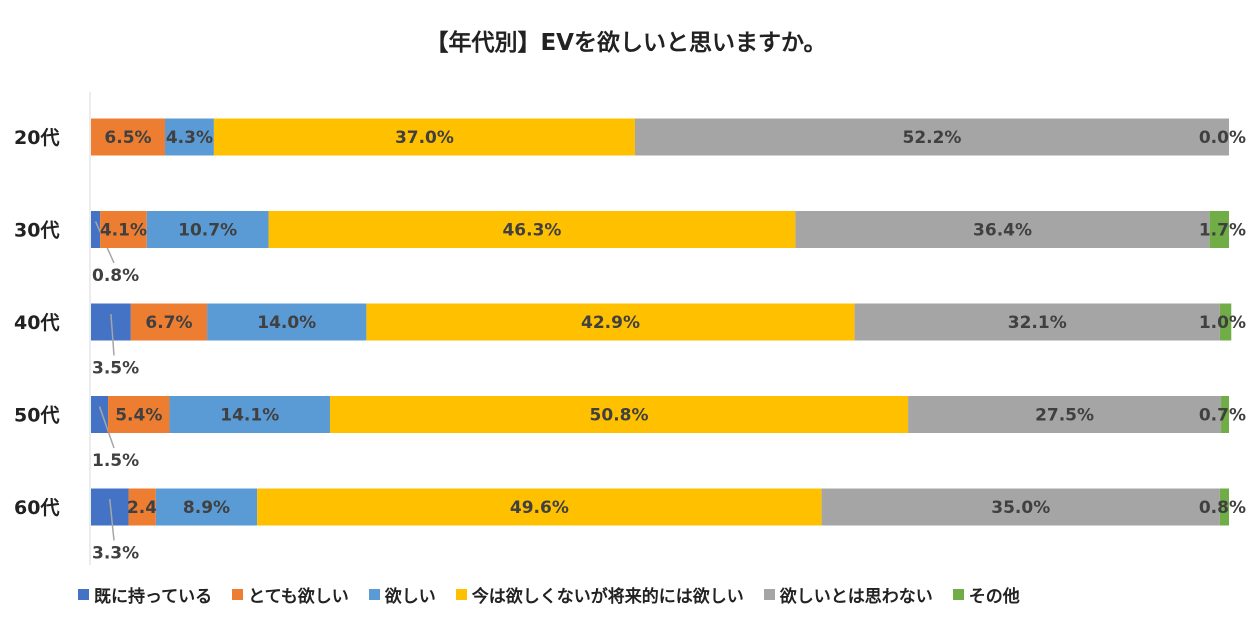 This screenshot has width=1252, height=625. I want to click on data-label: 50.8%, so click(619, 416).